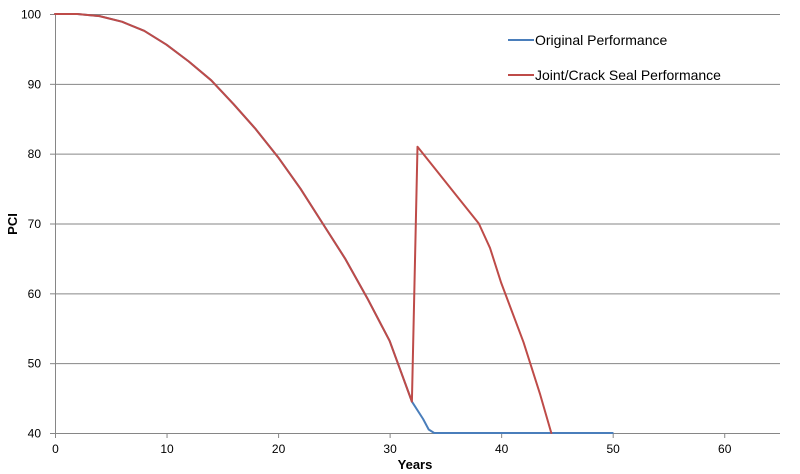 Image resolution: width=800 pixels, height=474 pixels. What do you see at coordinates (31, 15) in the screenshot?
I see `y-tick-label-100: 100` at bounding box center [31, 15].